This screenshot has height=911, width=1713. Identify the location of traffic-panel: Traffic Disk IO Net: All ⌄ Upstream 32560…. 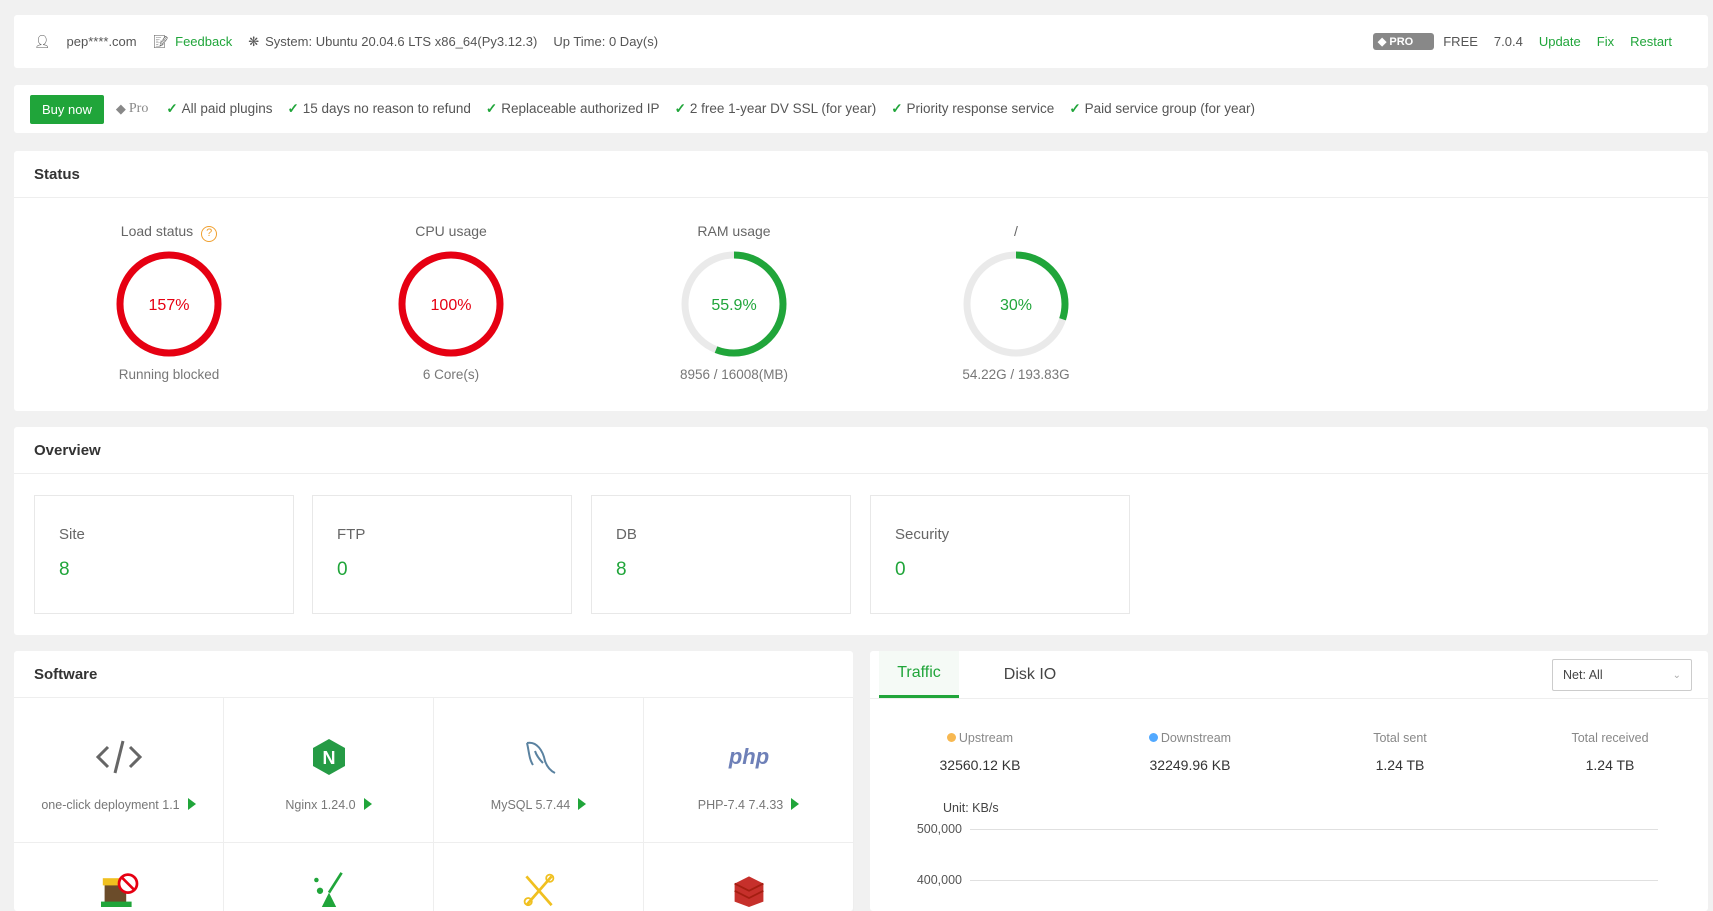
(1289, 781).